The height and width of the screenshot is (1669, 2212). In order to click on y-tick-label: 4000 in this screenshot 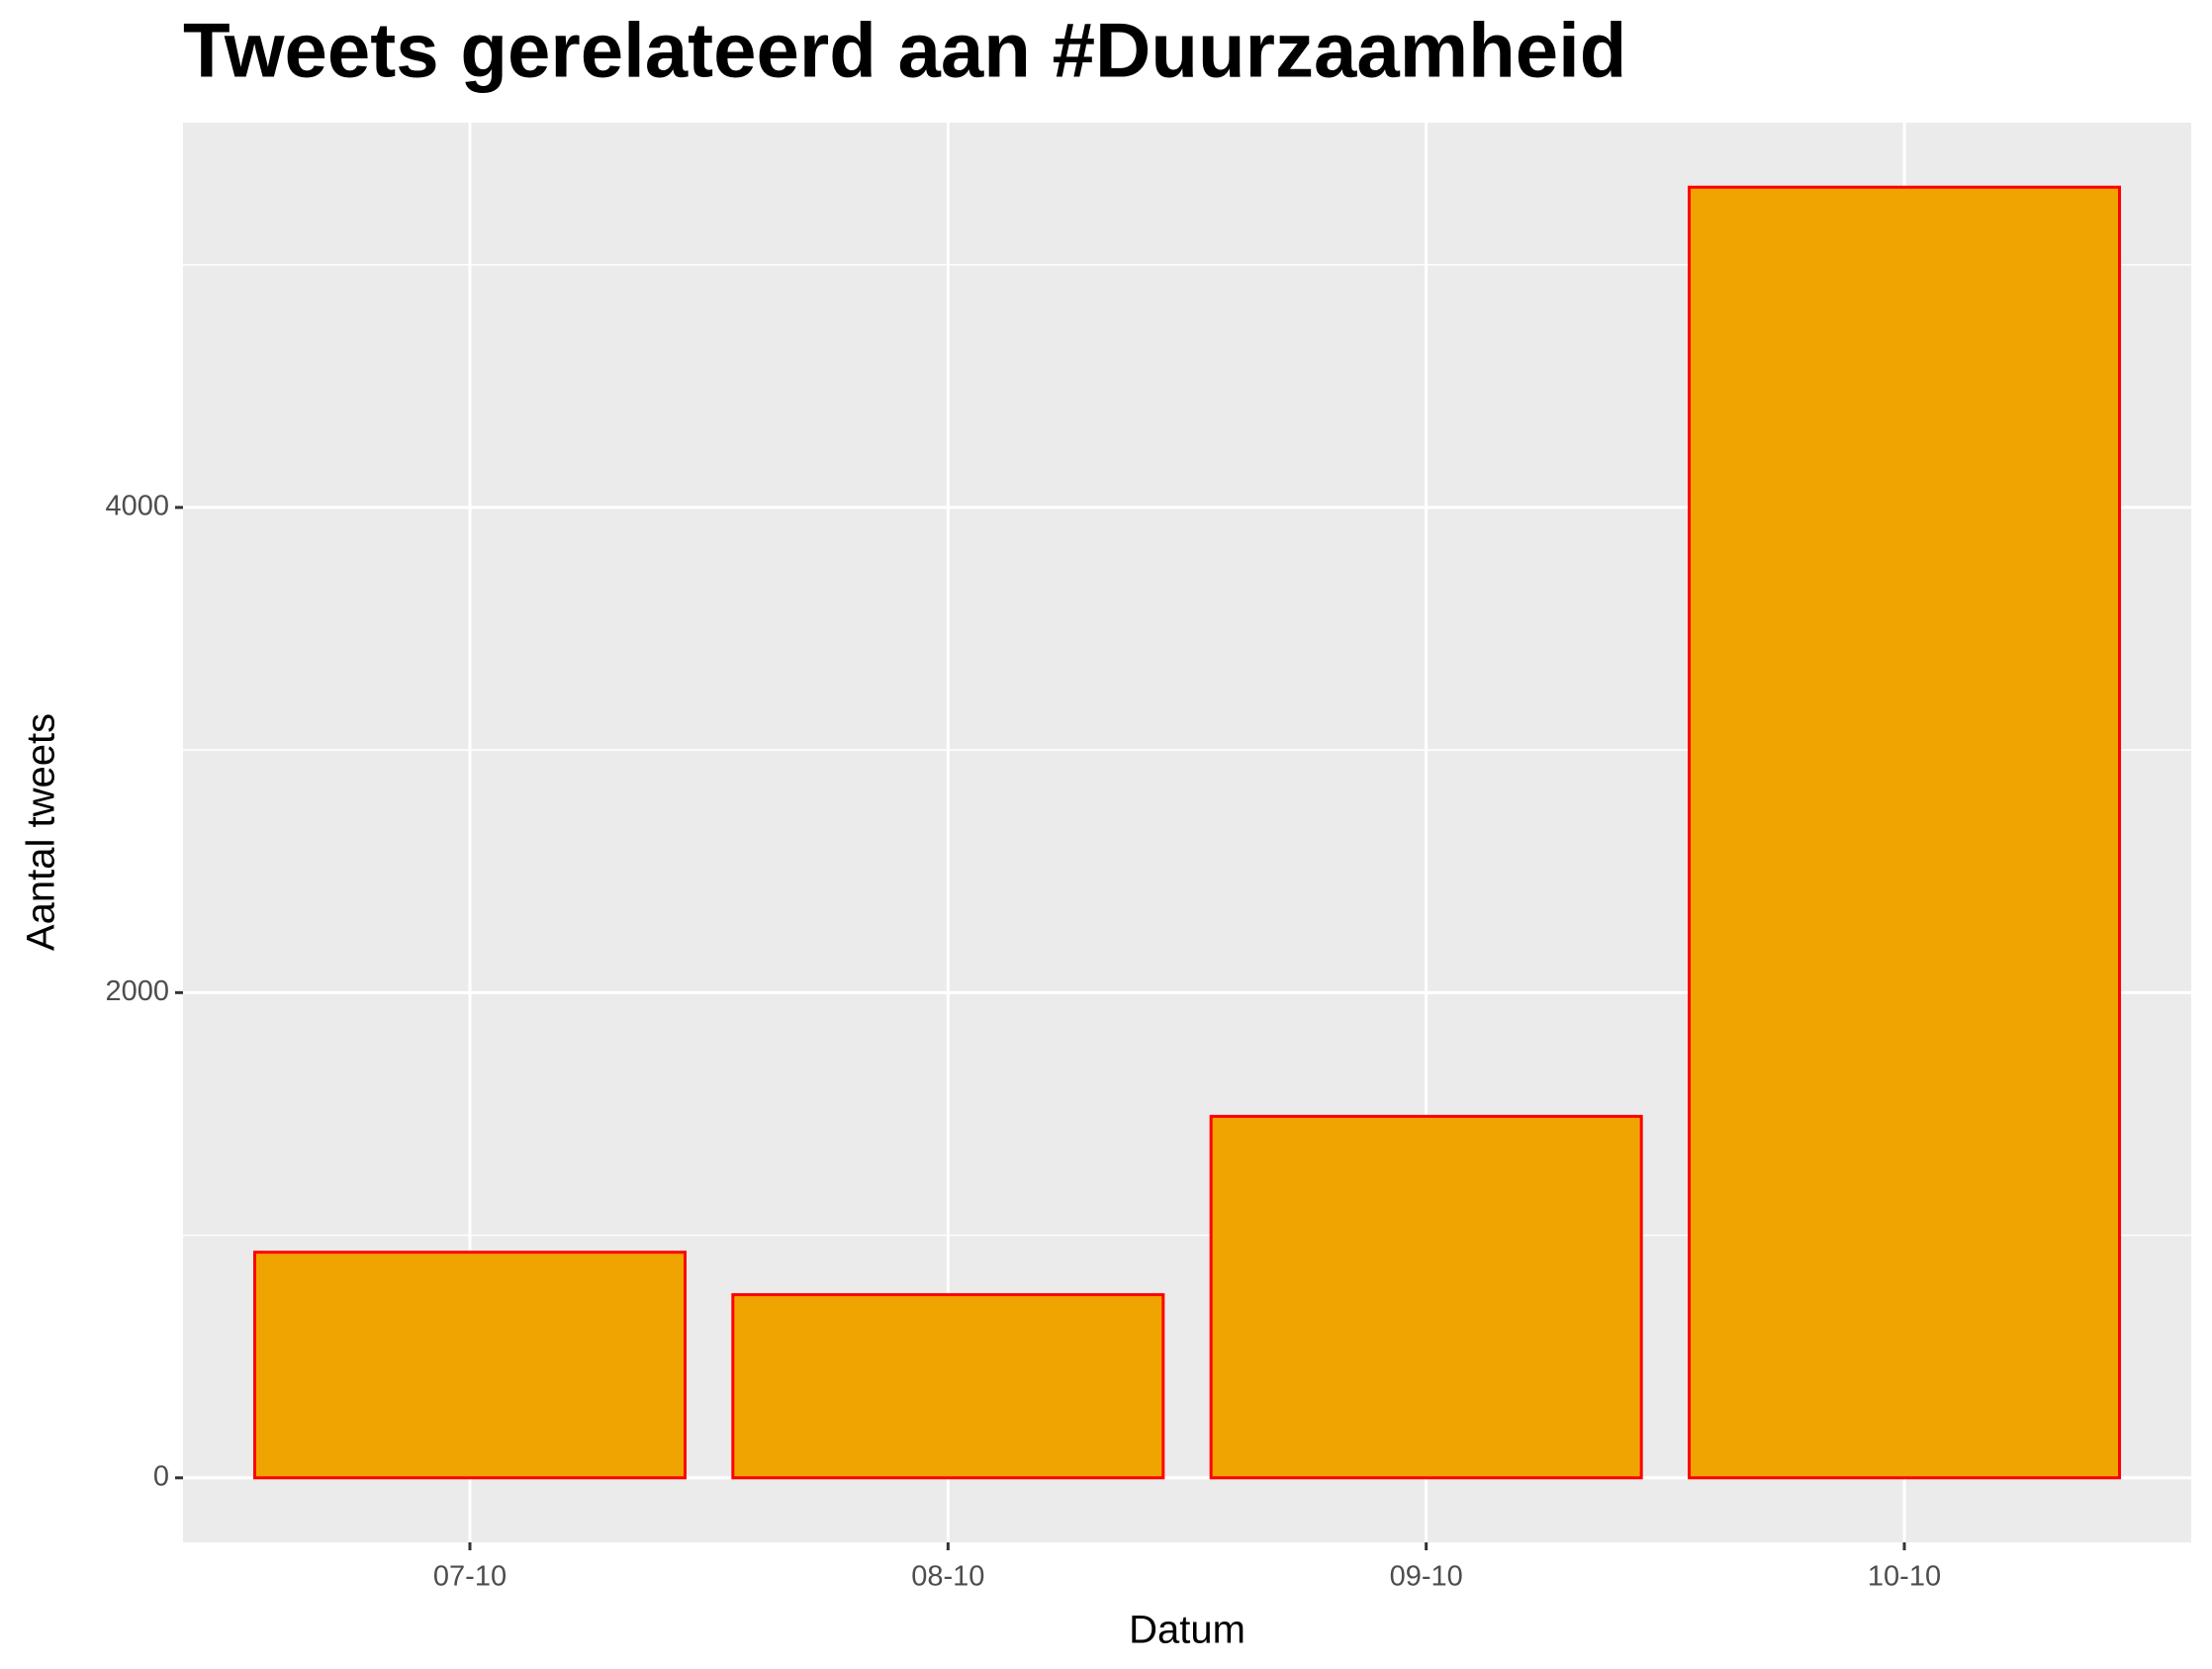, I will do `click(137, 507)`.